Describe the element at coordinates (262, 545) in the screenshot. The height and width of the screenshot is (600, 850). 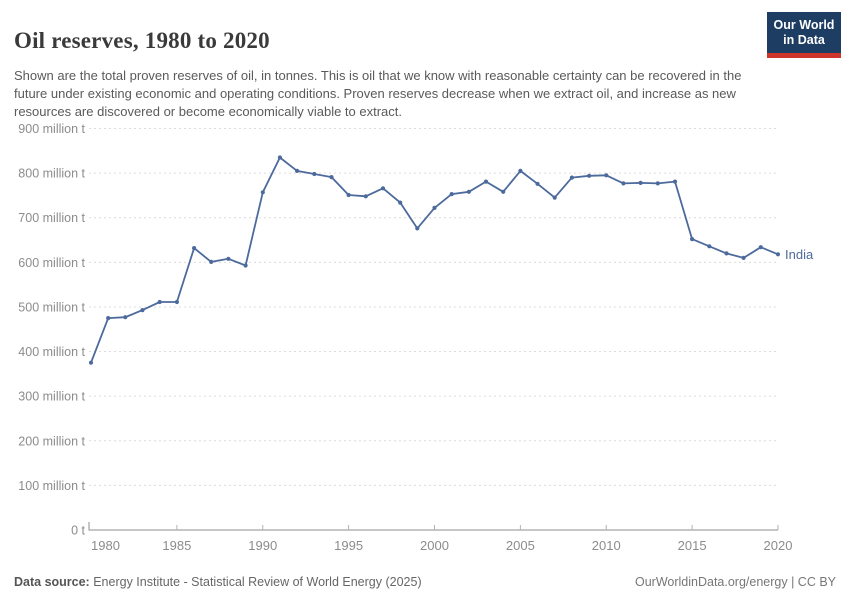
I see `x-tick-label: 1990` at that location.